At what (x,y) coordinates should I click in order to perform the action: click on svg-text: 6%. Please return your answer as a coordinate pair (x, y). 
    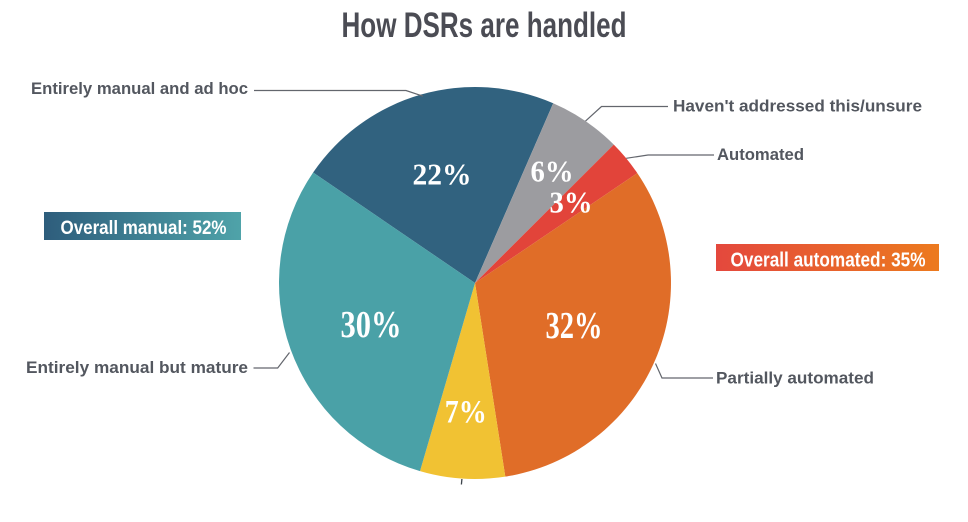
    Looking at the image, I should click on (552, 171).